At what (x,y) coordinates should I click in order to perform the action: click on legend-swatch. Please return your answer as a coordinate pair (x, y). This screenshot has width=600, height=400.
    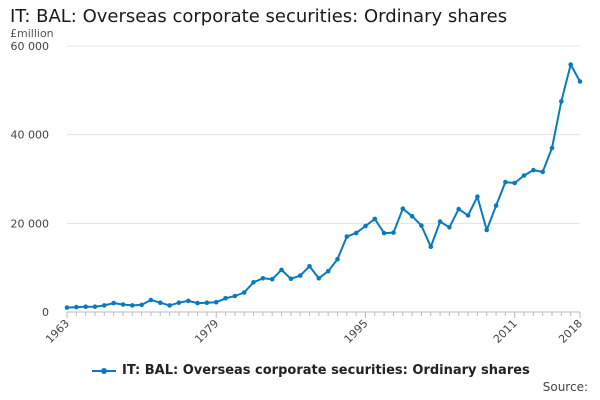
    Looking at the image, I should click on (104, 371).